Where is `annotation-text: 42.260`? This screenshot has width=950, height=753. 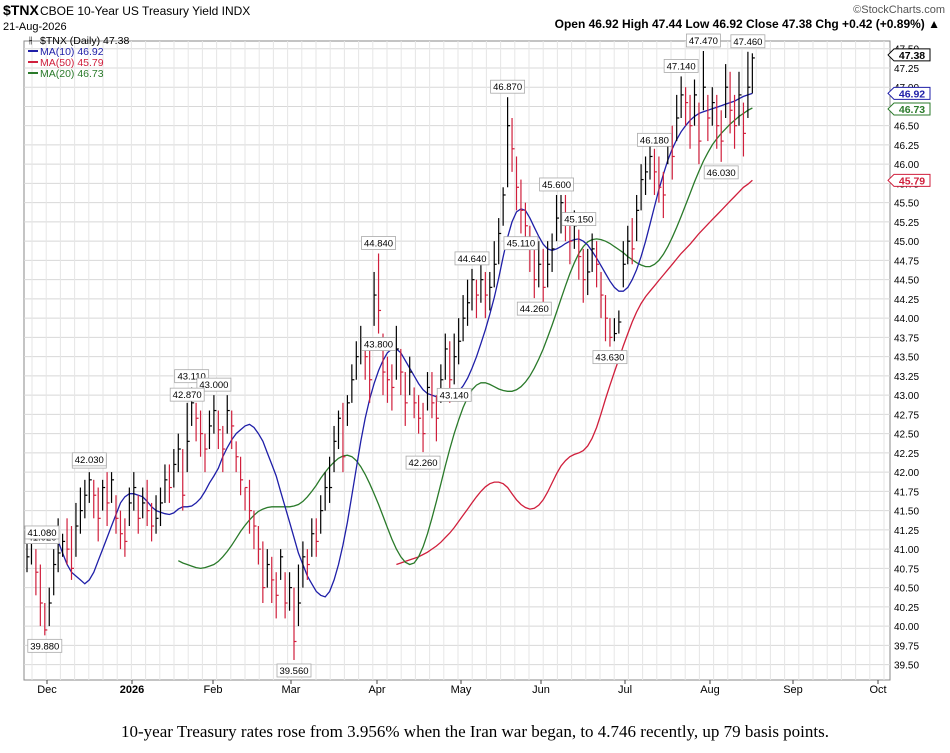 annotation-text: 42.260 is located at coordinates (423, 463).